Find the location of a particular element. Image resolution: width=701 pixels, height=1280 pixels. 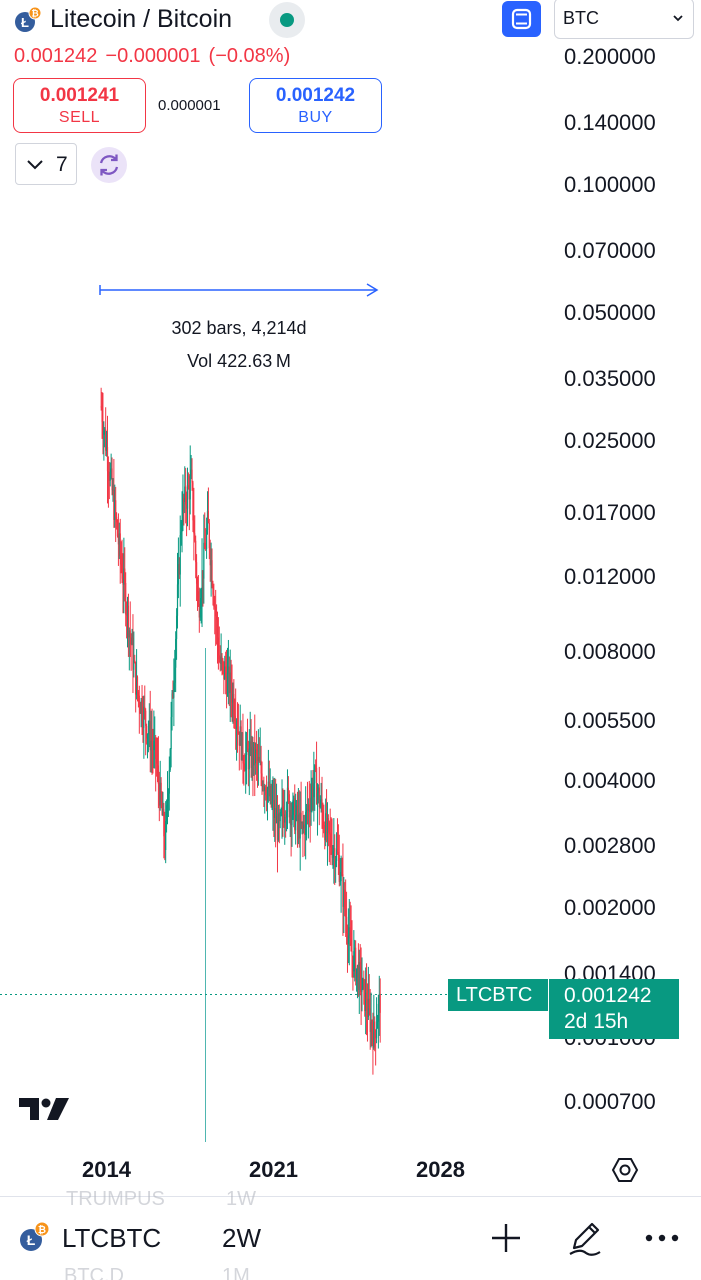

price-scale-label: 0.002000 is located at coordinates (610, 907).